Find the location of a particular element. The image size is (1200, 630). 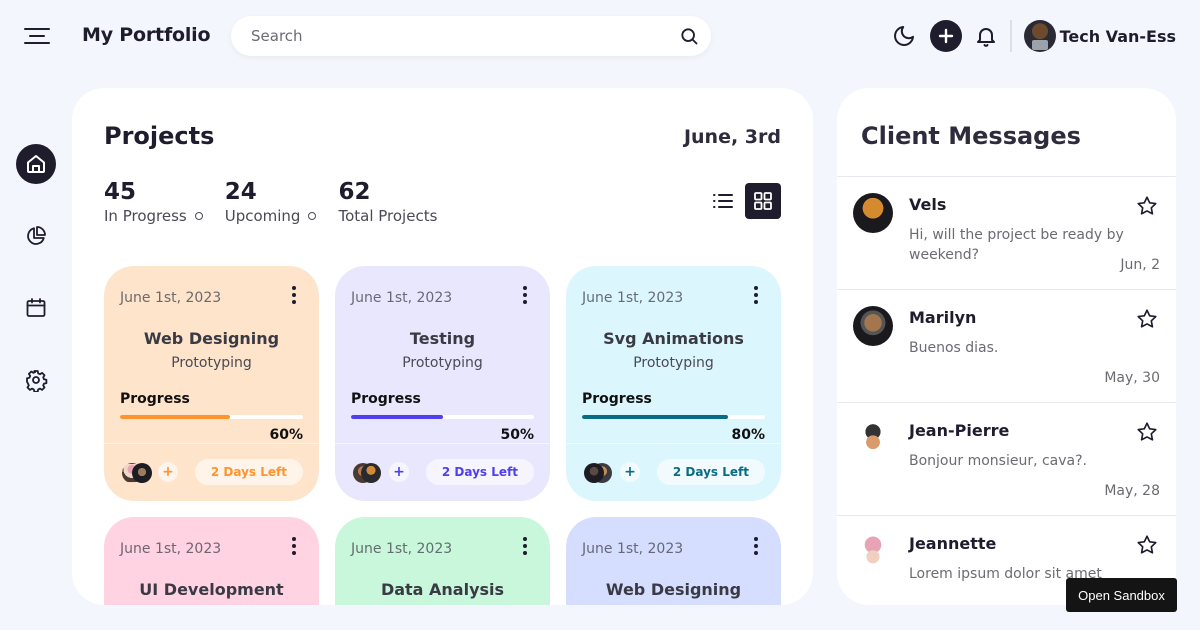

stat-label: In Progress is located at coordinates (145, 216).